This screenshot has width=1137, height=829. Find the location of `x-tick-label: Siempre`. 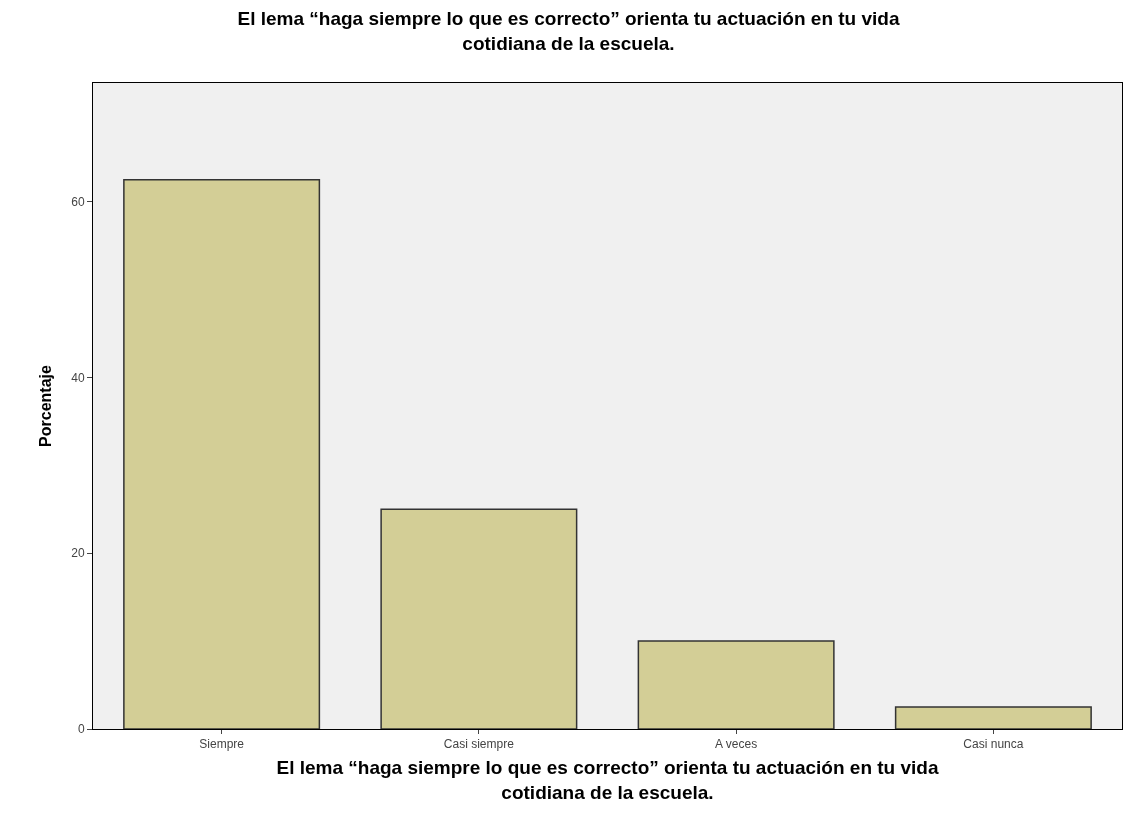

x-tick-label: Siempre is located at coordinates (222, 744).